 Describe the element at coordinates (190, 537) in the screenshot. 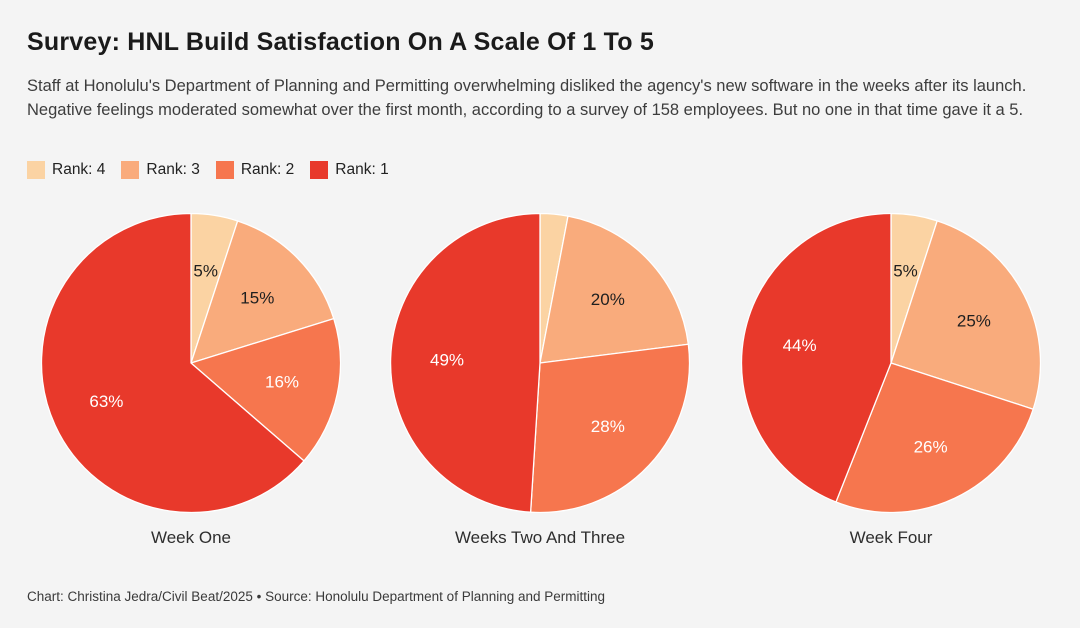

I see `pie-caption: Week One` at that location.